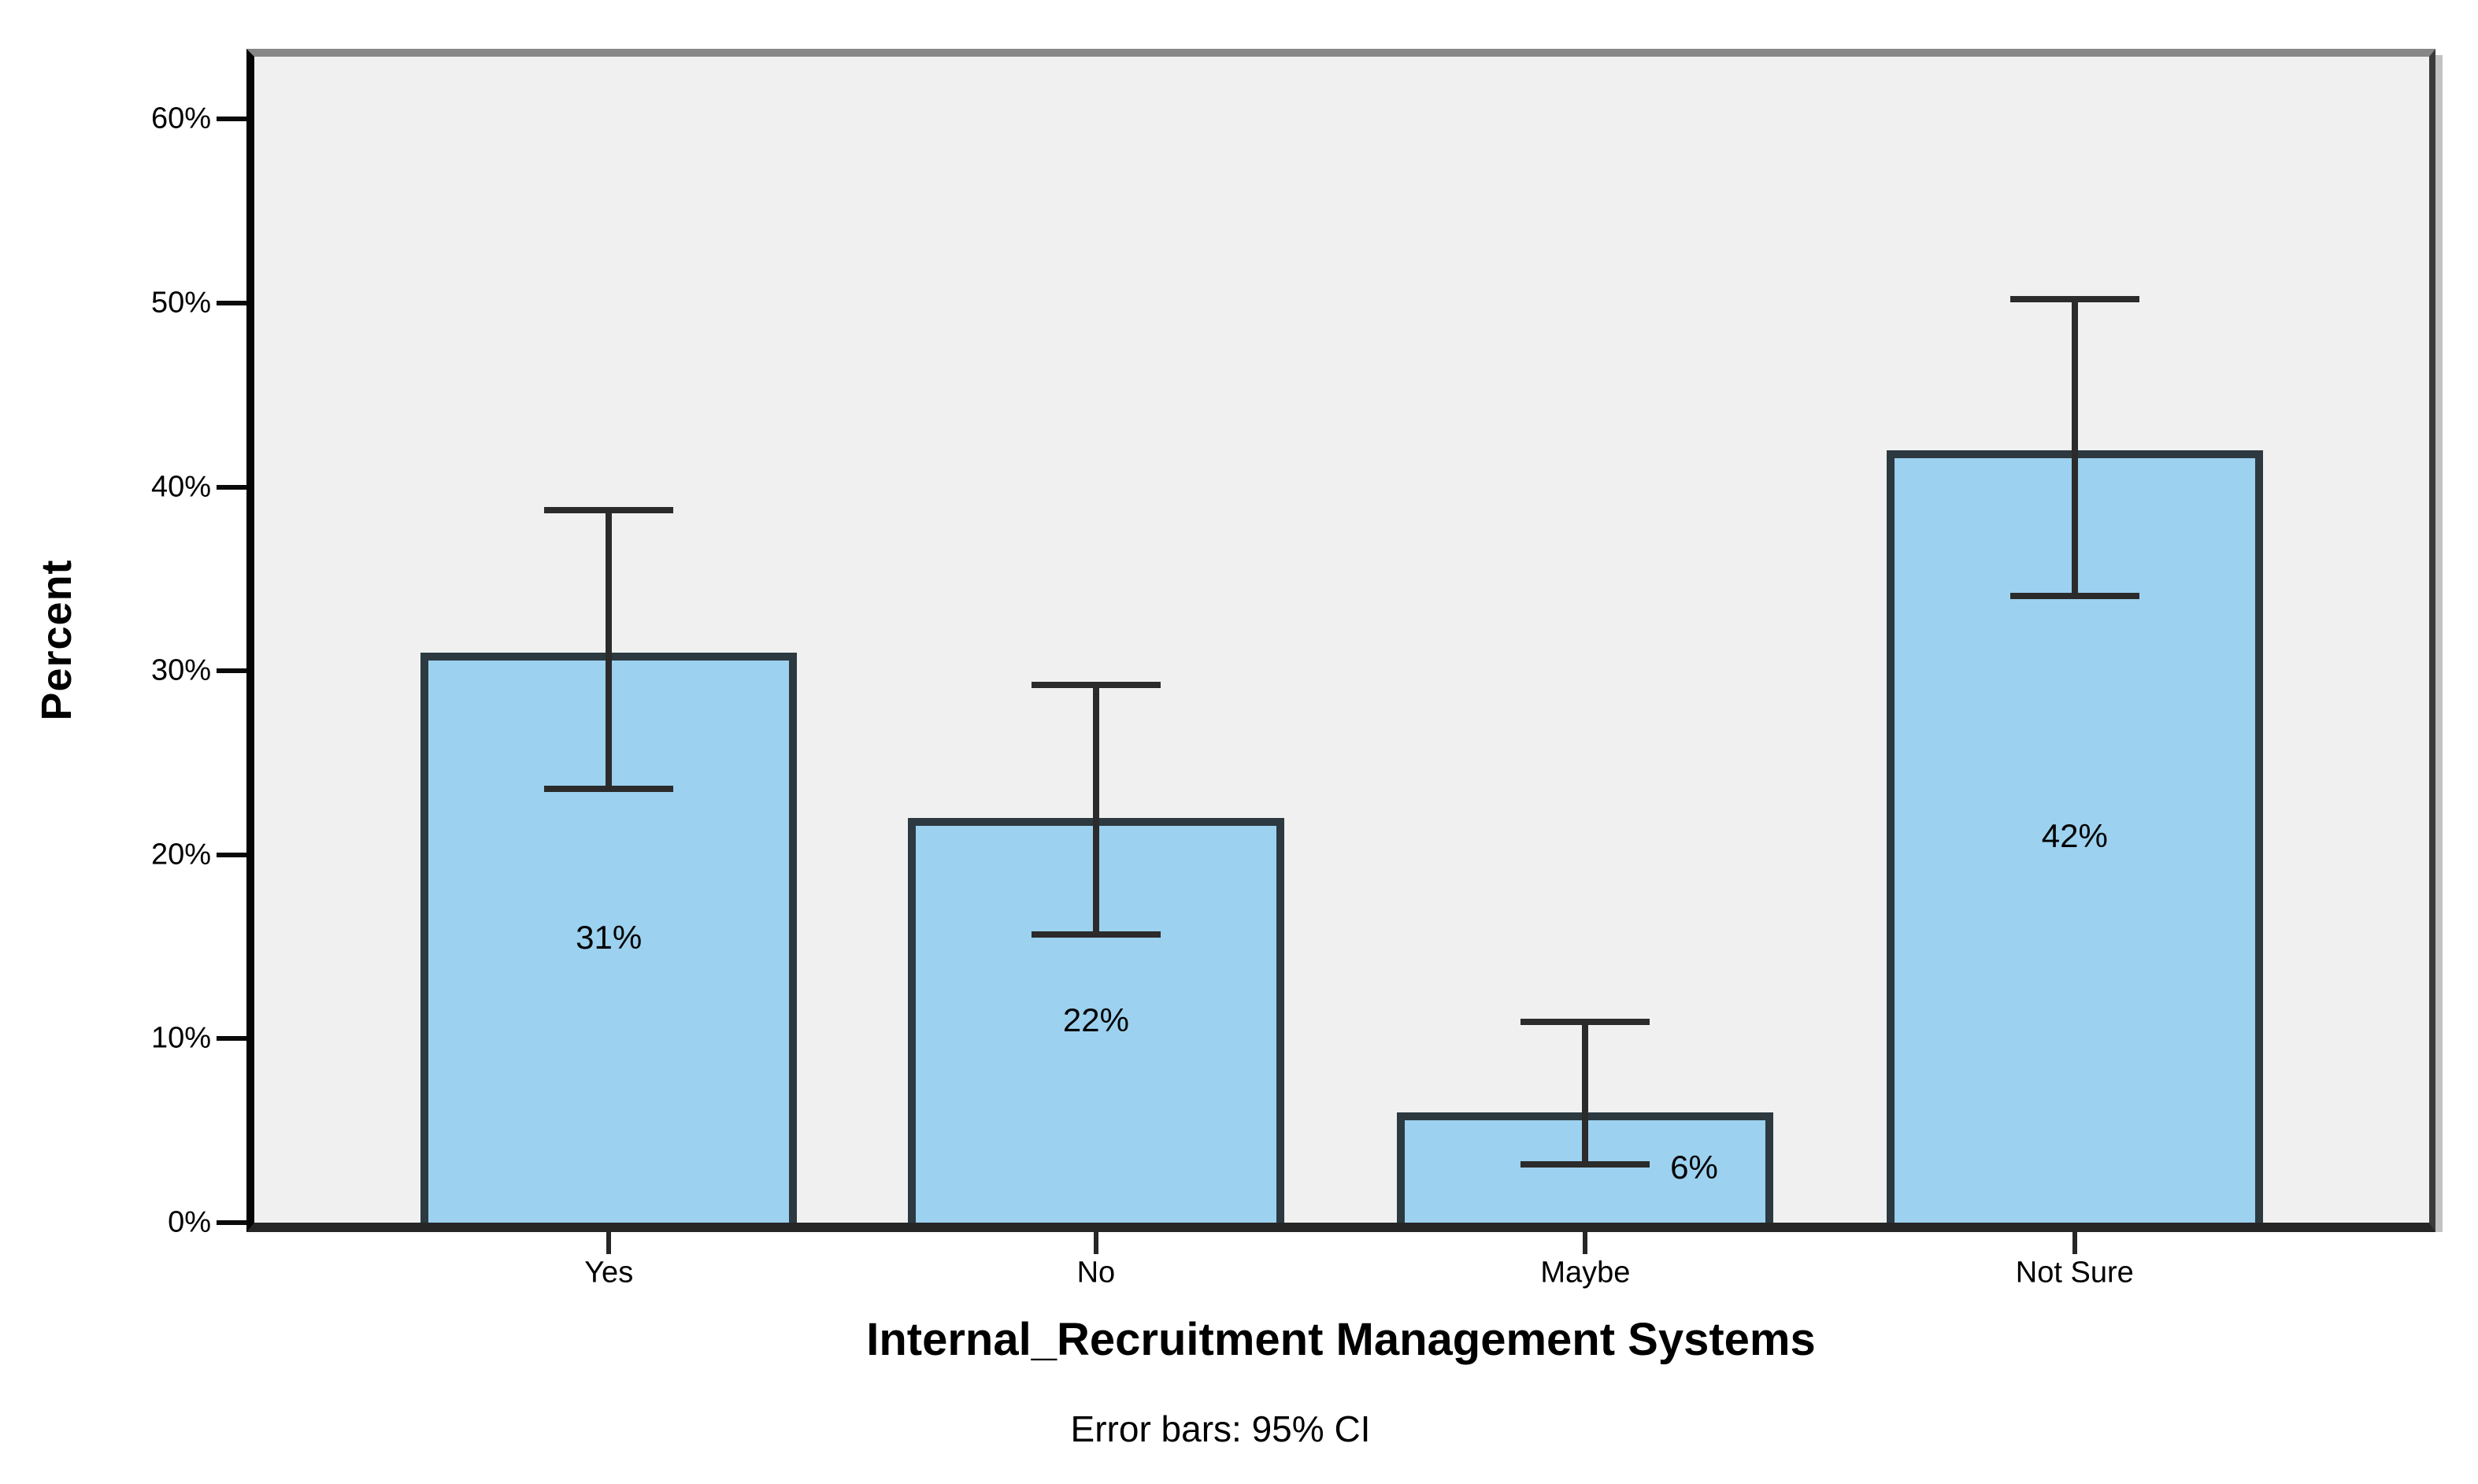 This screenshot has height=1484, width=2478. Describe the element at coordinates (1585, 1164) in the screenshot. I see `error-bar-cap-bottom-maybe` at that location.